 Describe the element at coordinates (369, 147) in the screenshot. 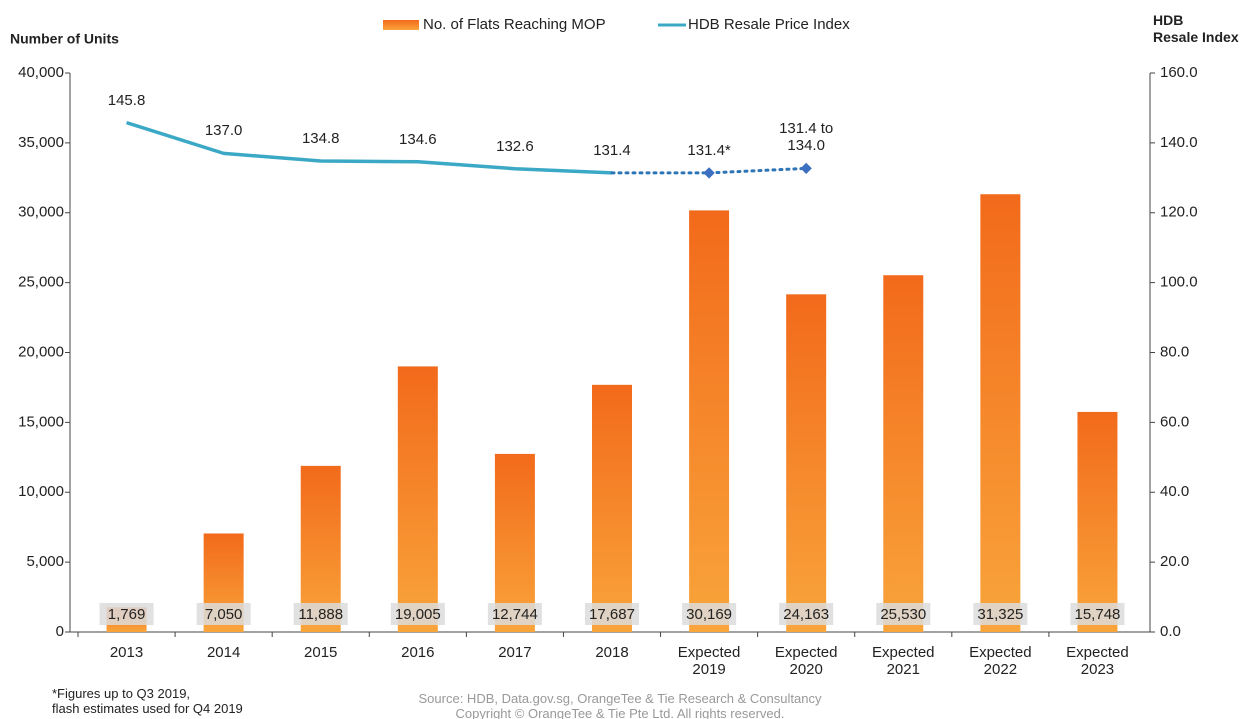

I see `line` at that location.